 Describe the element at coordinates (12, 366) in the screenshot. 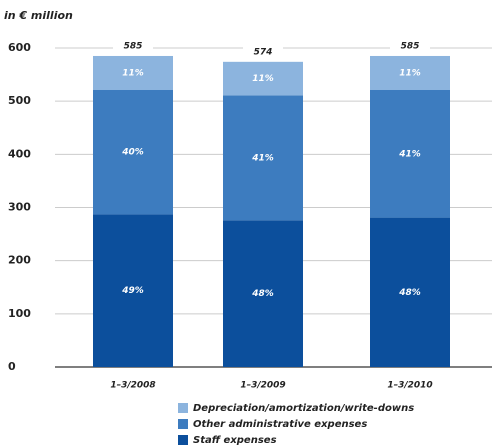

I see `y-tick-label: 0` at that location.